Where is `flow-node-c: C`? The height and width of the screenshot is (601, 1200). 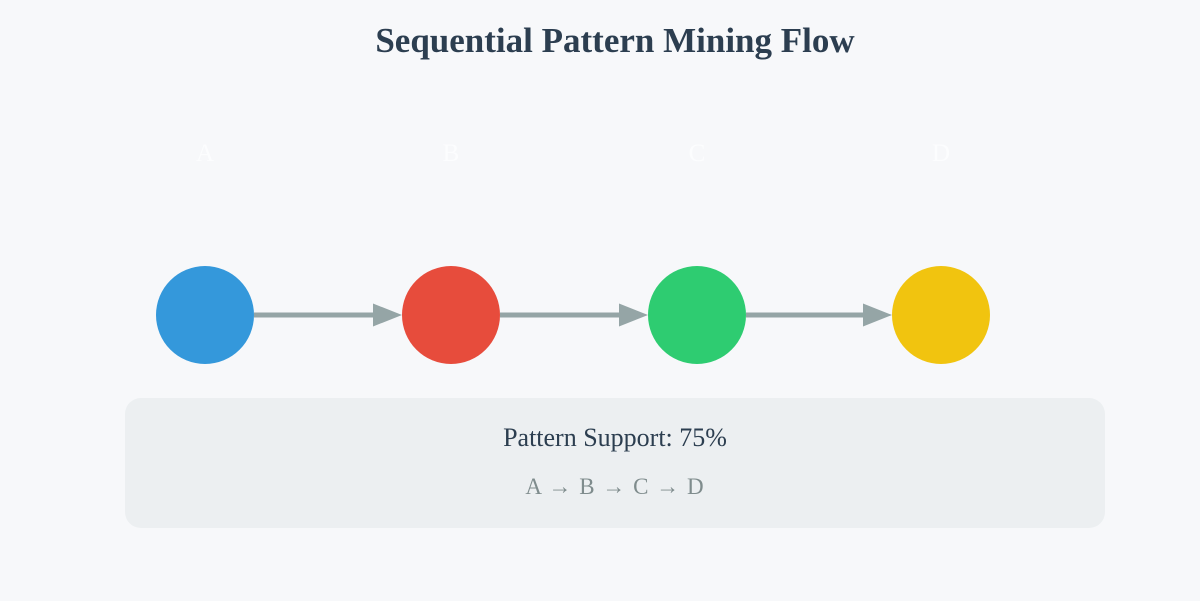
flow-node-c: C is located at coordinates (697, 252).